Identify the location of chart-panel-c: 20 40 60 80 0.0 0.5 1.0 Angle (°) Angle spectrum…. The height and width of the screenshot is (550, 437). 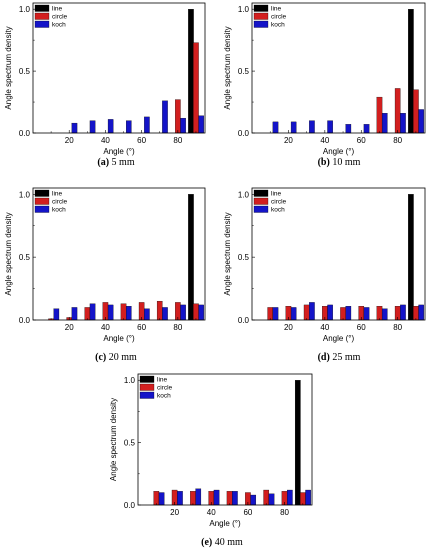
(105, 275).